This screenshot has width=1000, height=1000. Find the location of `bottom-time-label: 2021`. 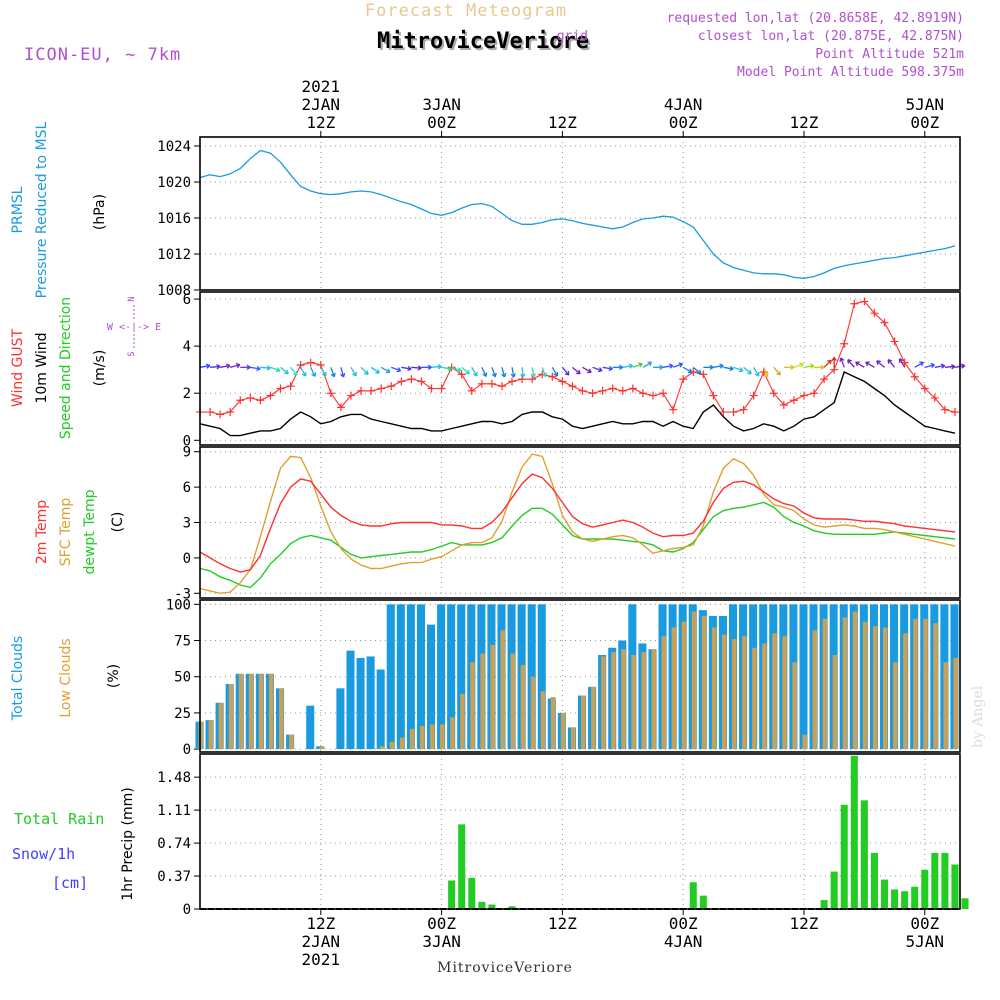

bottom-time-label: 2021 is located at coordinates (321, 959).